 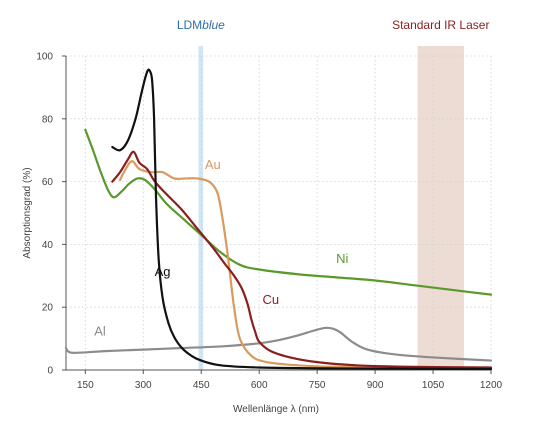 I want to click on x-tick-label: 1050, so click(x=433, y=385).